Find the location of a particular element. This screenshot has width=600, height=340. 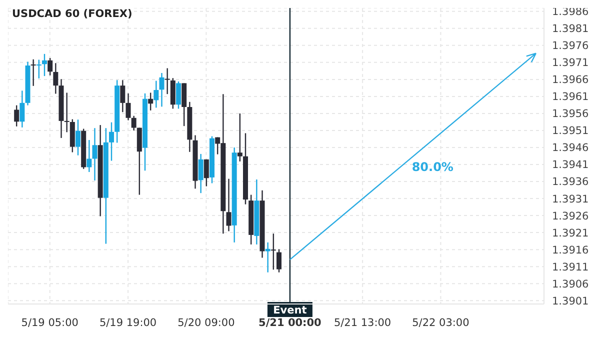

y-tick-label: 1.3911 is located at coordinates (570, 267).